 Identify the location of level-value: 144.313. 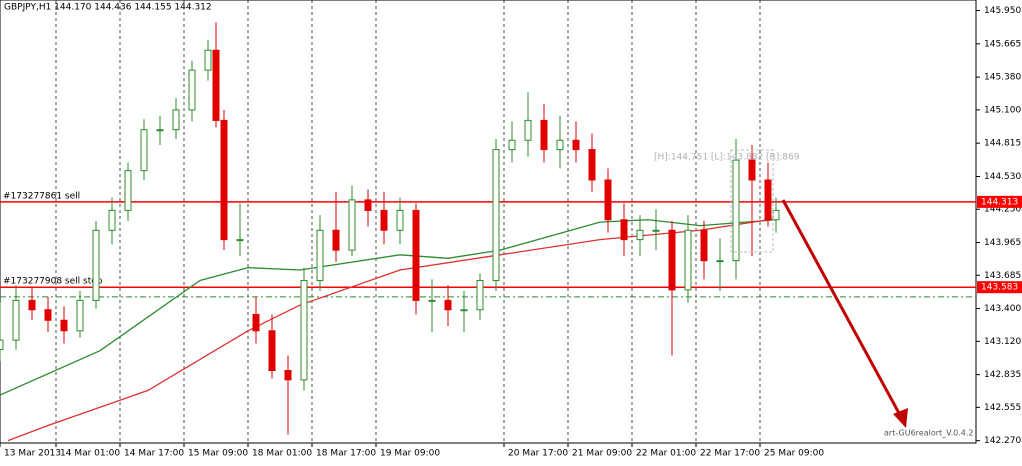
(999, 202).